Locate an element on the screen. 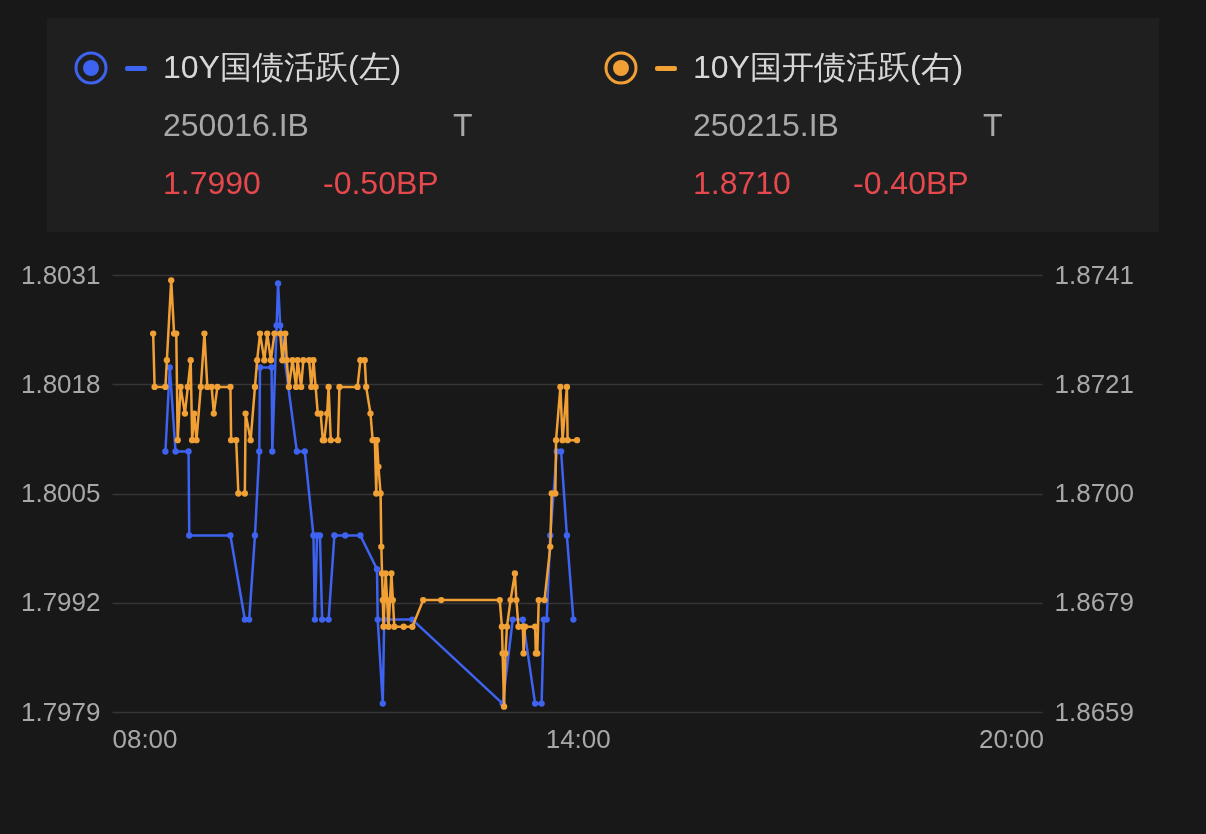  text: 1.7990 is located at coordinates (212, 183).